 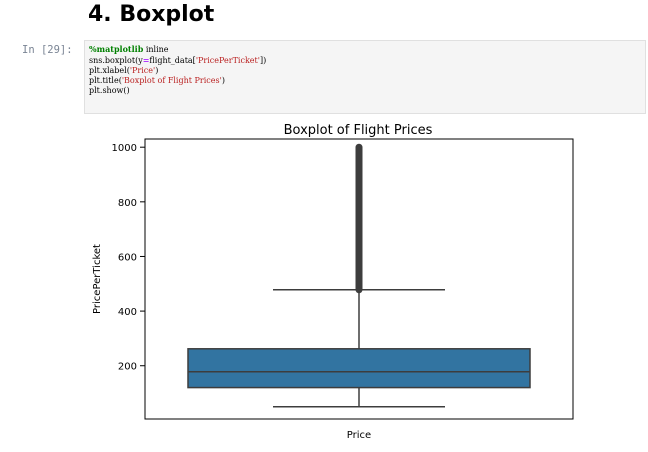 What do you see at coordinates (127, 203) in the screenshot?
I see `y-tick-label: 800` at bounding box center [127, 203].